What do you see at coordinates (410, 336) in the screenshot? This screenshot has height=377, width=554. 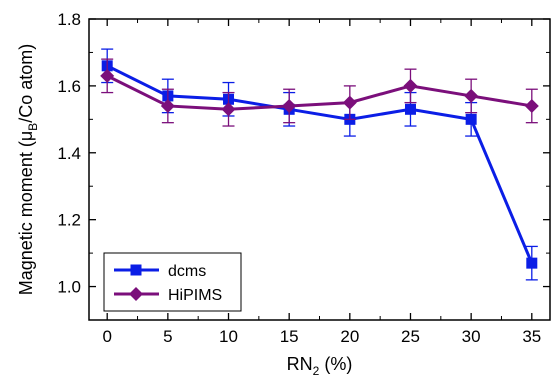 I see `x-tick-label: 25` at bounding box center [410, 336].